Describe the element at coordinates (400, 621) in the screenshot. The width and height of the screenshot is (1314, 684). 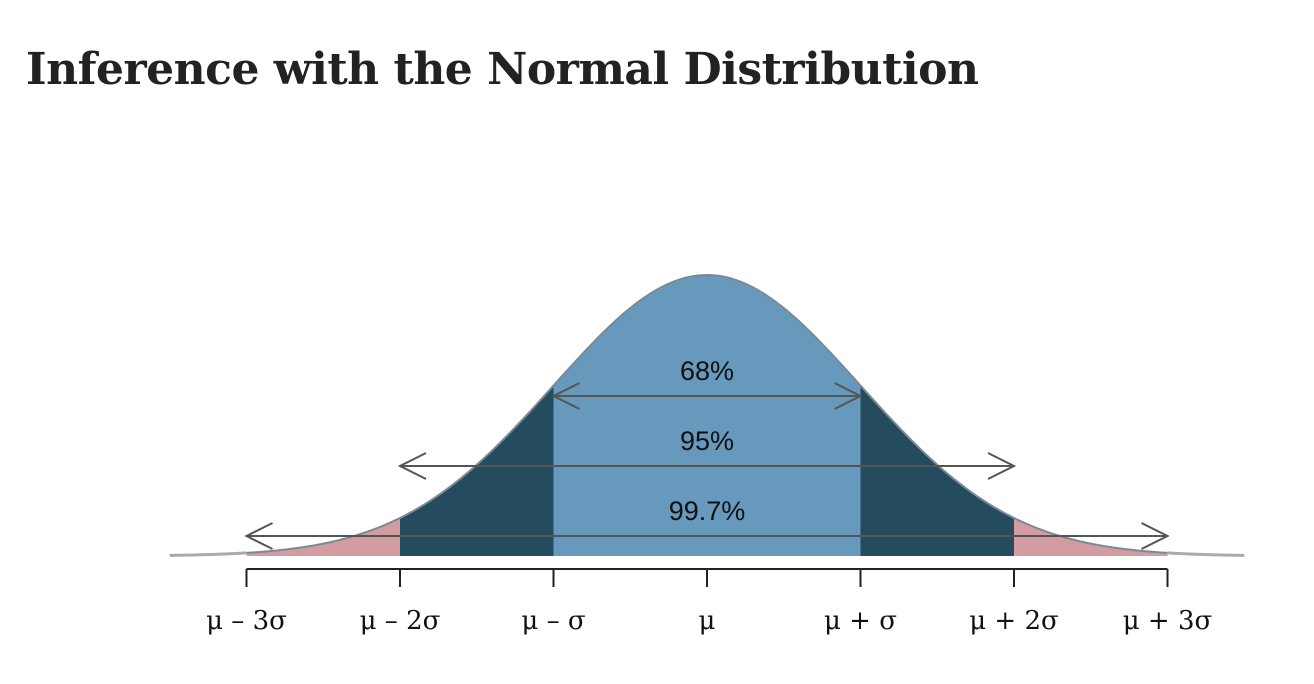
I see `tick-label: μ – 2σ` at that location.